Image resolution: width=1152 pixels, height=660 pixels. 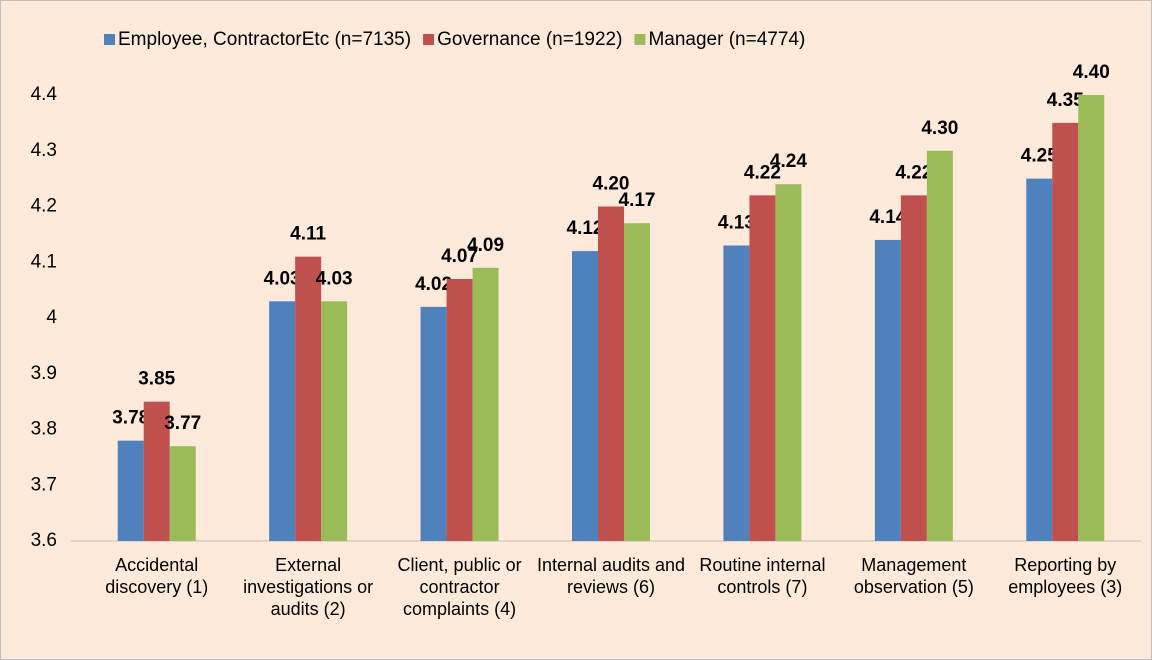 What do you see at coordinates (308, 234) in the screenshot?
I see `value-label: 4.11` at bounding box center [308, 234].